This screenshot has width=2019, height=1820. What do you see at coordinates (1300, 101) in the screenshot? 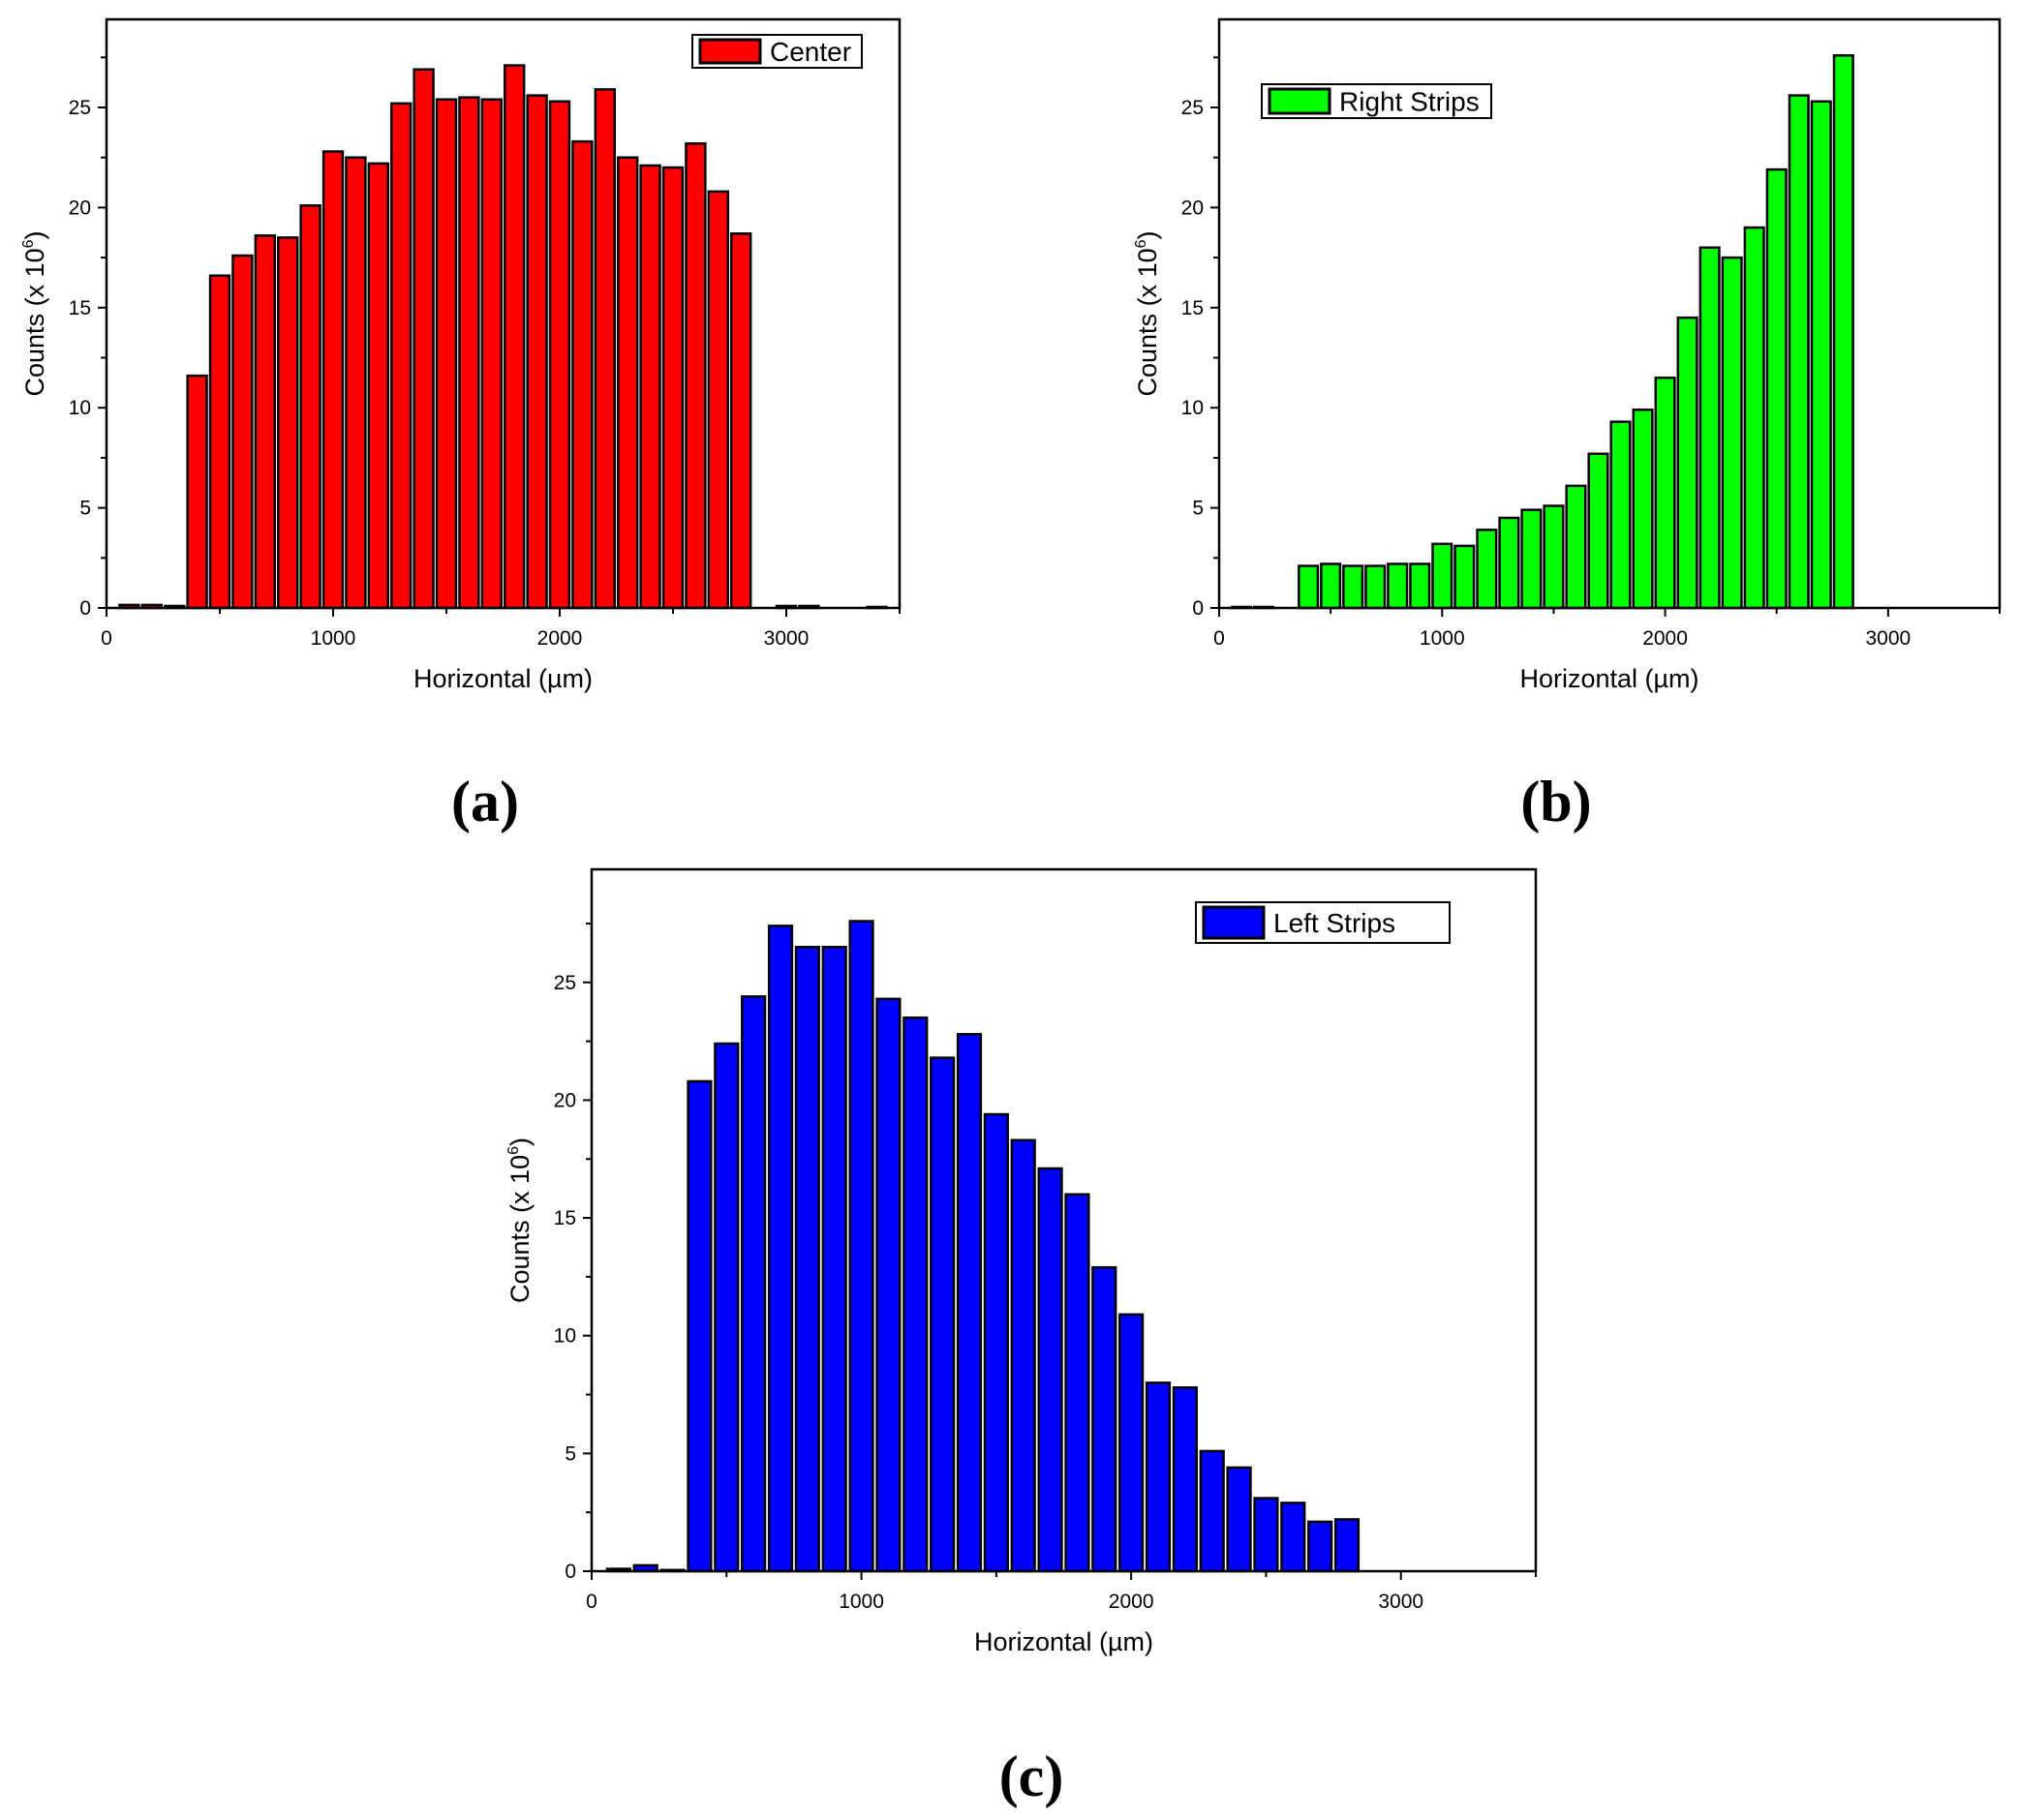
I see `legend-swatch` at bounding box center [1300, 101].